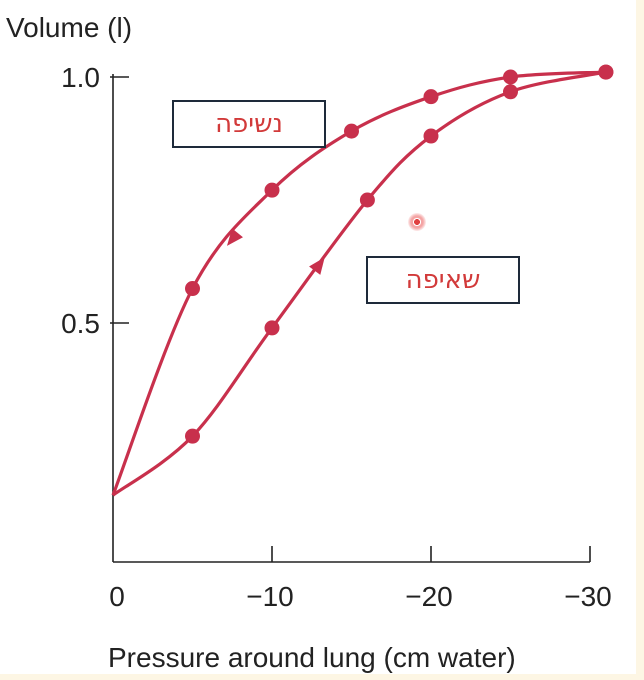  What do you see at coordinates (588, 596) in the screenshot?
I see `x-tick-label: −30` at bounding box center [588, 596].